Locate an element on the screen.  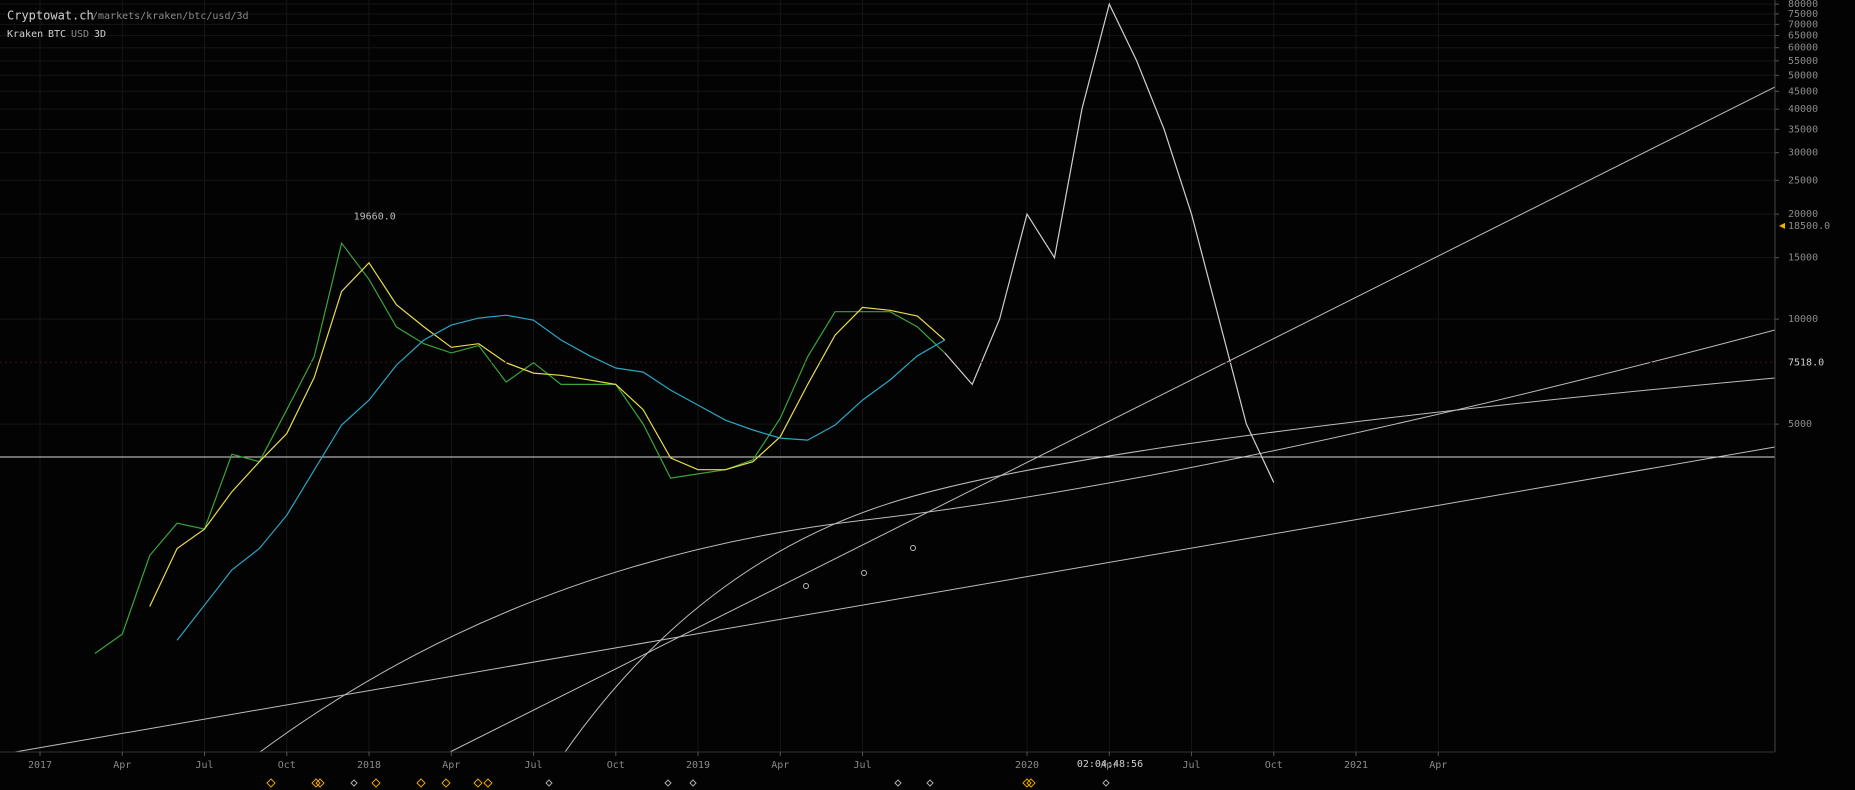
alert-marker is located at coordinates (1782, 225).